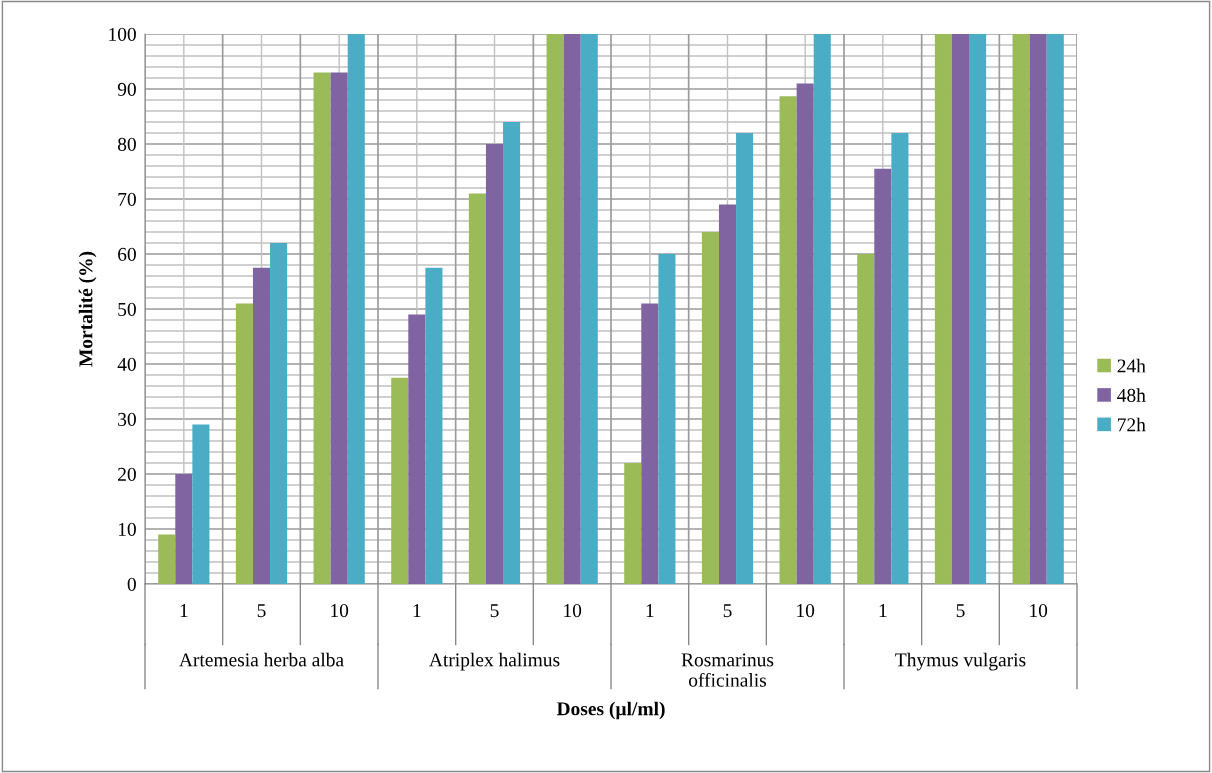 The height and width of the screenshot is (773, 1212). I want to click on y-tick-label: 40, so click(126, 364).